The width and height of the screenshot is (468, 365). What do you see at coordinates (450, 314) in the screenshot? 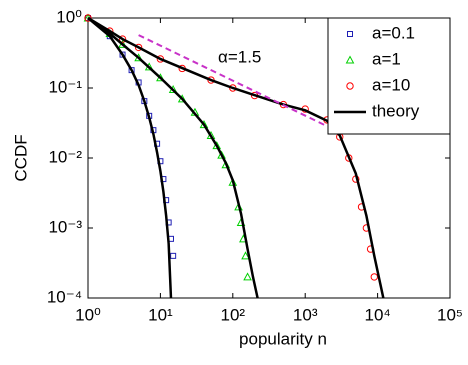
I see `x-tick-label: 10⁵` at bounding box center [450, 314].